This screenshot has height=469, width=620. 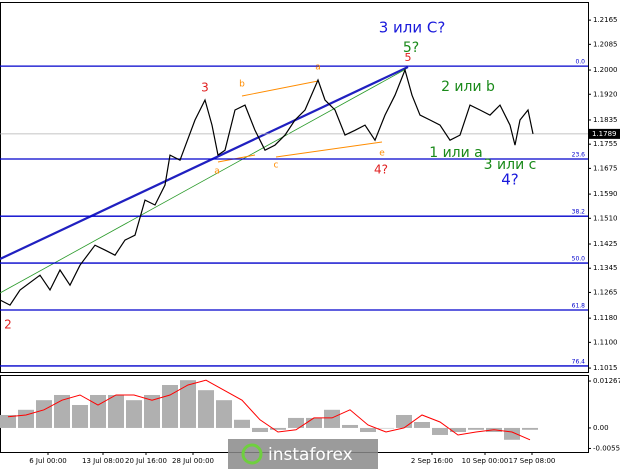 What do you see at coordinates (382, 154) in the screenshot?
I see `wave-label: e` at bounding box center [382, 154].